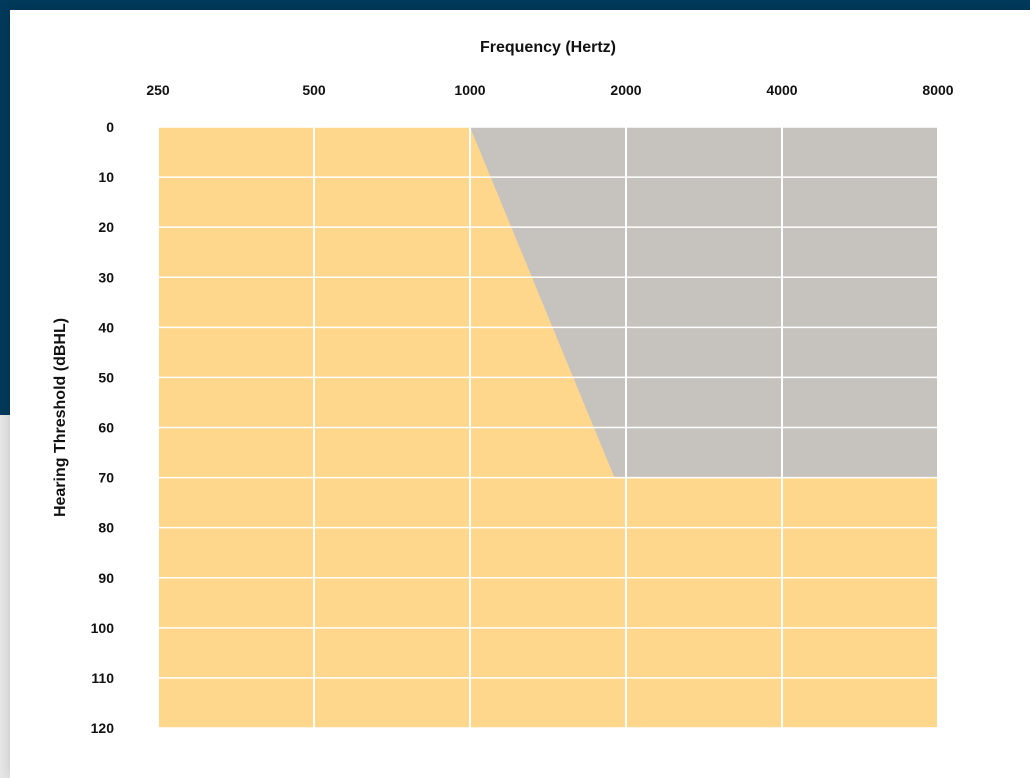 The height and width of the screenshot is (778, 1030). What do you see at coordinates (937, 90) in the screenshot?
I see `x-tick-label-8000: 8000` at bounding box center [937, 90].